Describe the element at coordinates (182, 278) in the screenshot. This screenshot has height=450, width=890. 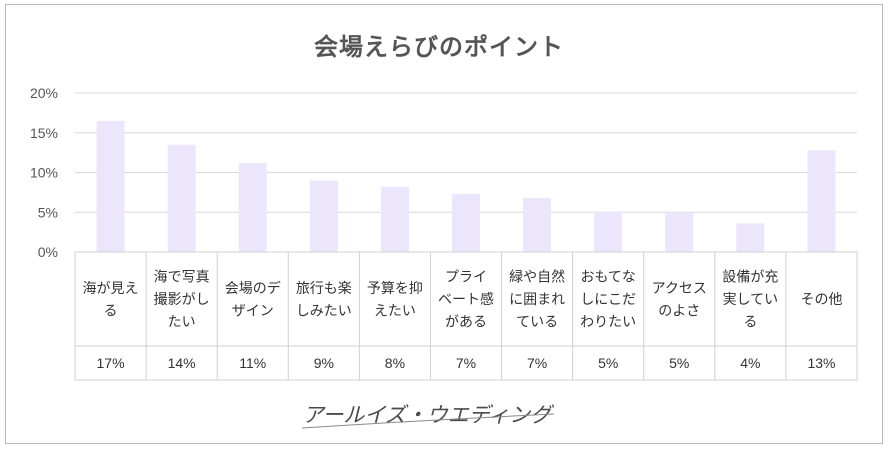
I see `category-label: 海で写真` at that location.